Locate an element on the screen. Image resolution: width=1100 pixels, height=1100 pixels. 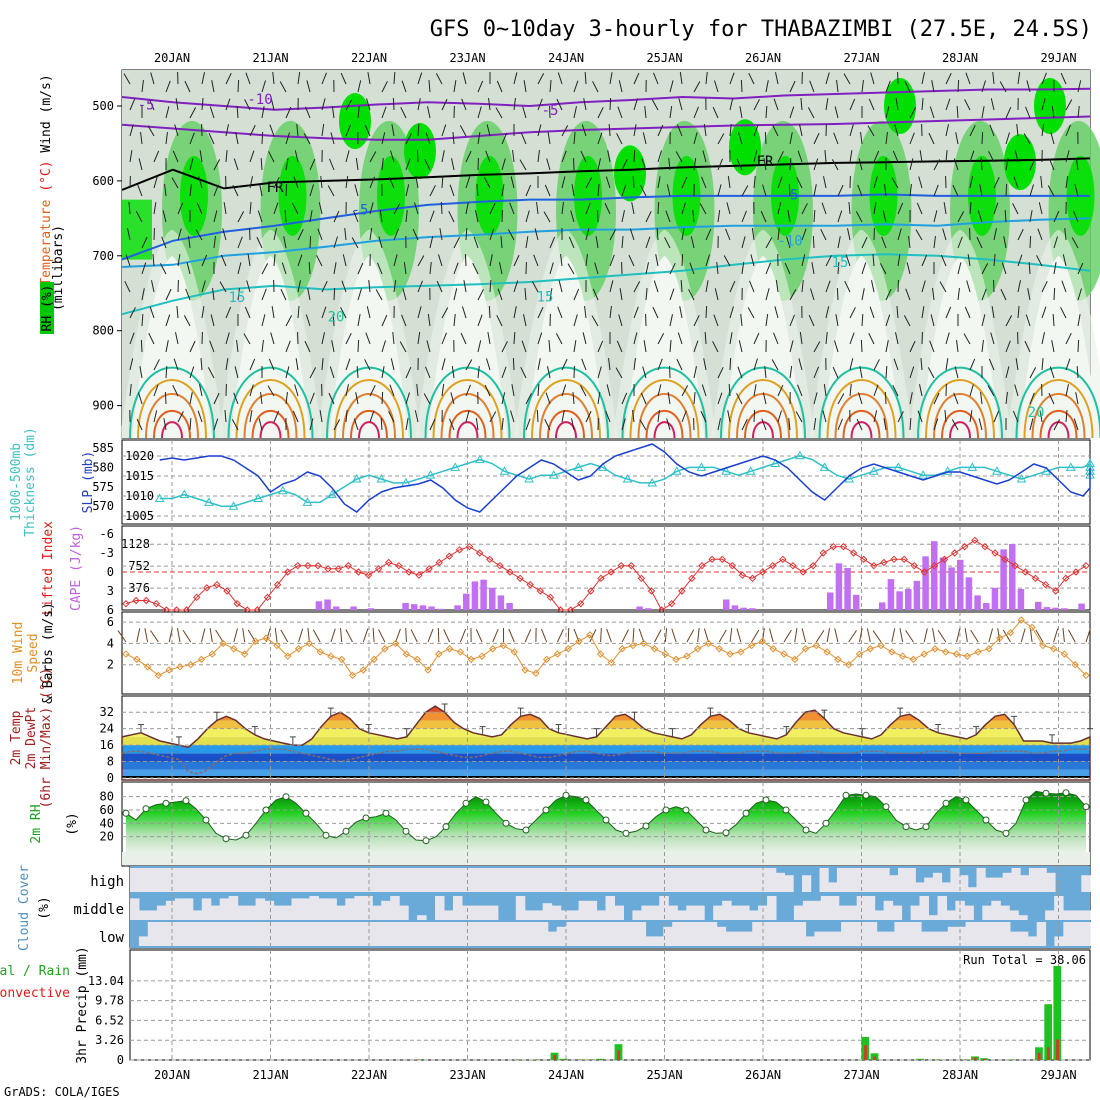
temp-band is located at coordinates (606, 765).